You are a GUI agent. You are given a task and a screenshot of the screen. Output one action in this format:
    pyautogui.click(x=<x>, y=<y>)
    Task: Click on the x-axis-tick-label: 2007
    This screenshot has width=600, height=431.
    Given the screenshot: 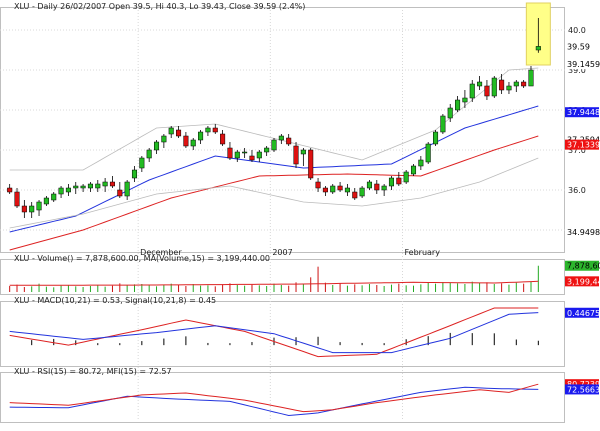 What is the action you would take?
    pyautogui.click(x=282, y=252)
    